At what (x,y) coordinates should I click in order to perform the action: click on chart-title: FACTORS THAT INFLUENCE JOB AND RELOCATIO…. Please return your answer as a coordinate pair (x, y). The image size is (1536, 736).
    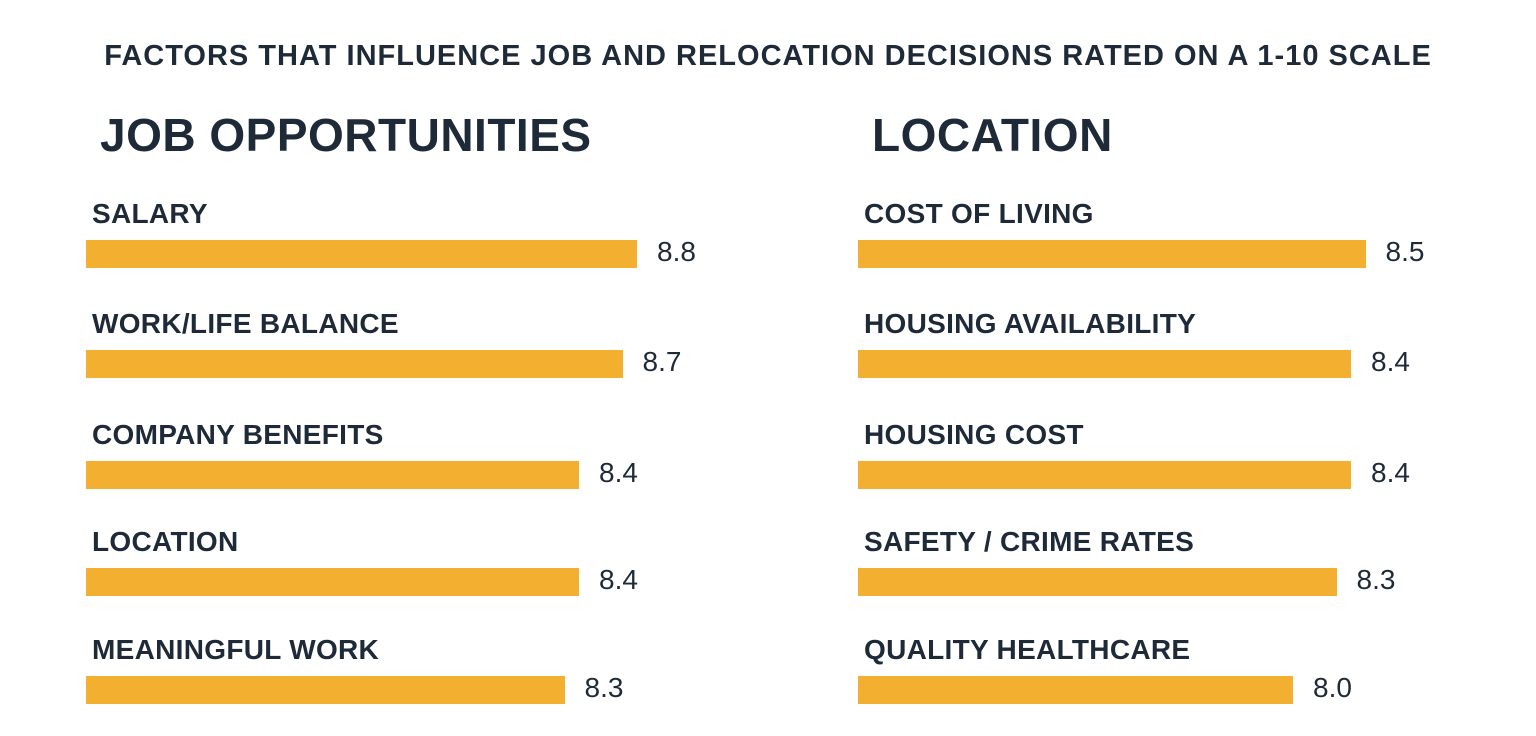
    Looking at the image, I should click on (768, 56).